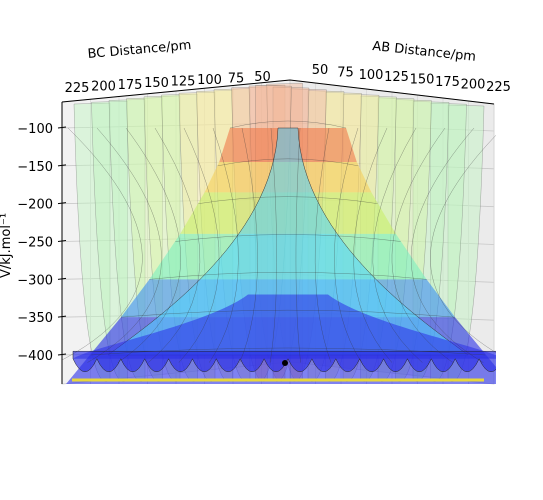  I want to click on z-axis-title: V/kJ.mol⁻¹, so click(7, 245).